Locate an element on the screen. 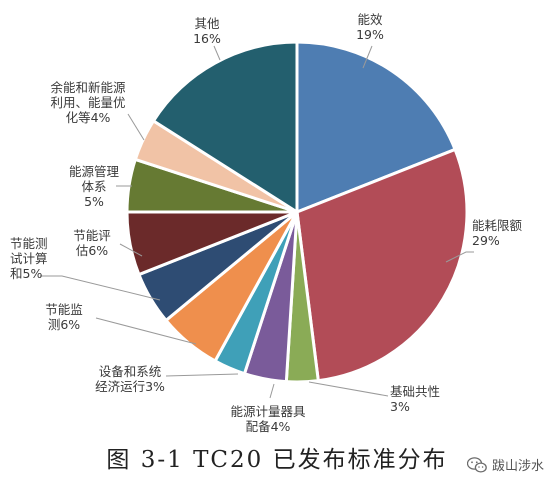  slice-label: 节能测试计算和5% is located at coordinates (29, 258).